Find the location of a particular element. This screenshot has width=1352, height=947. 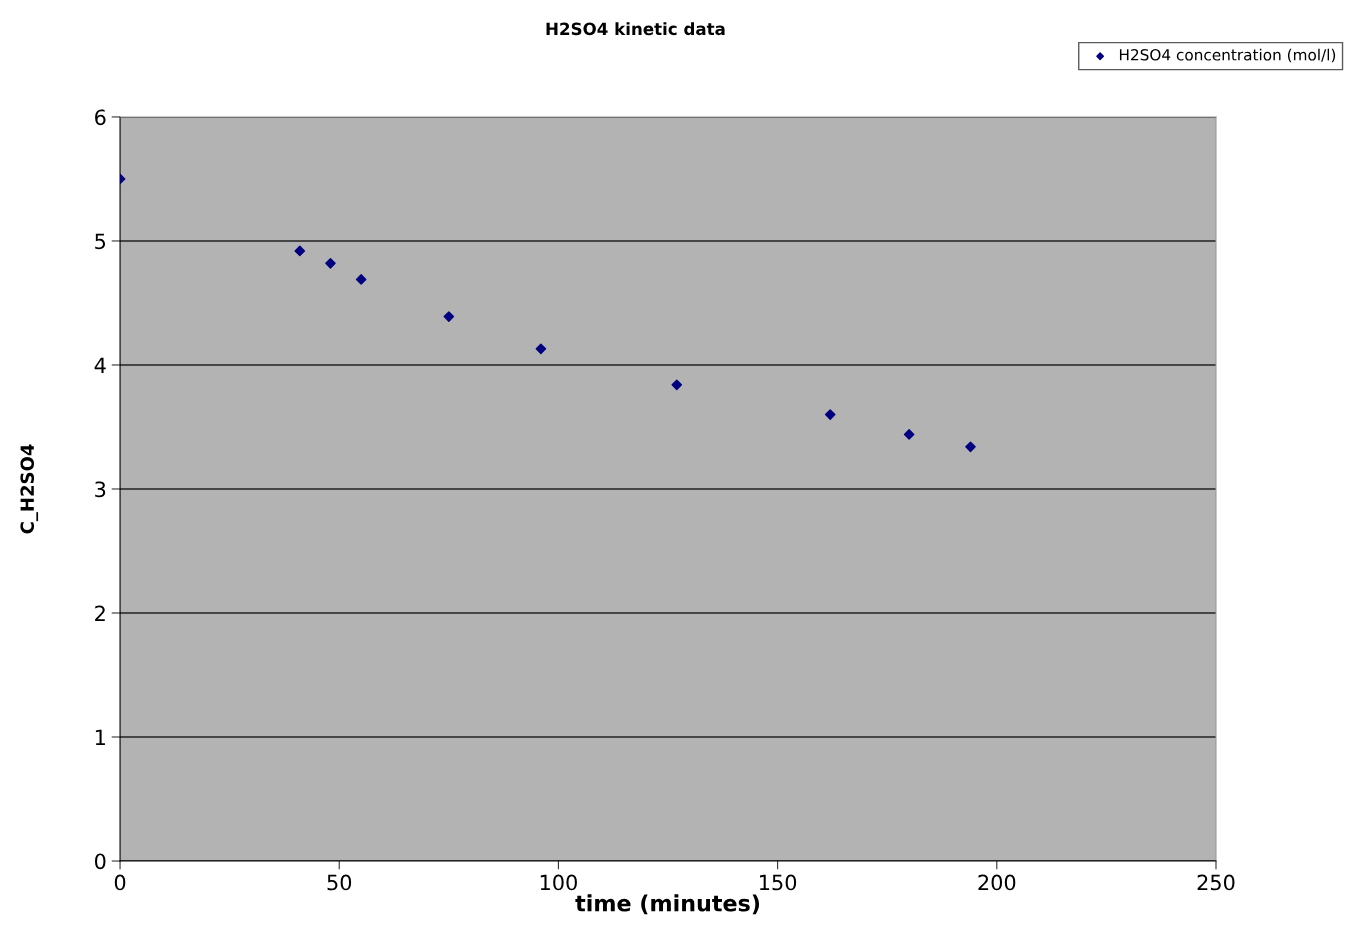

x-tick-label: 150 is located at coordinates (778, 882).